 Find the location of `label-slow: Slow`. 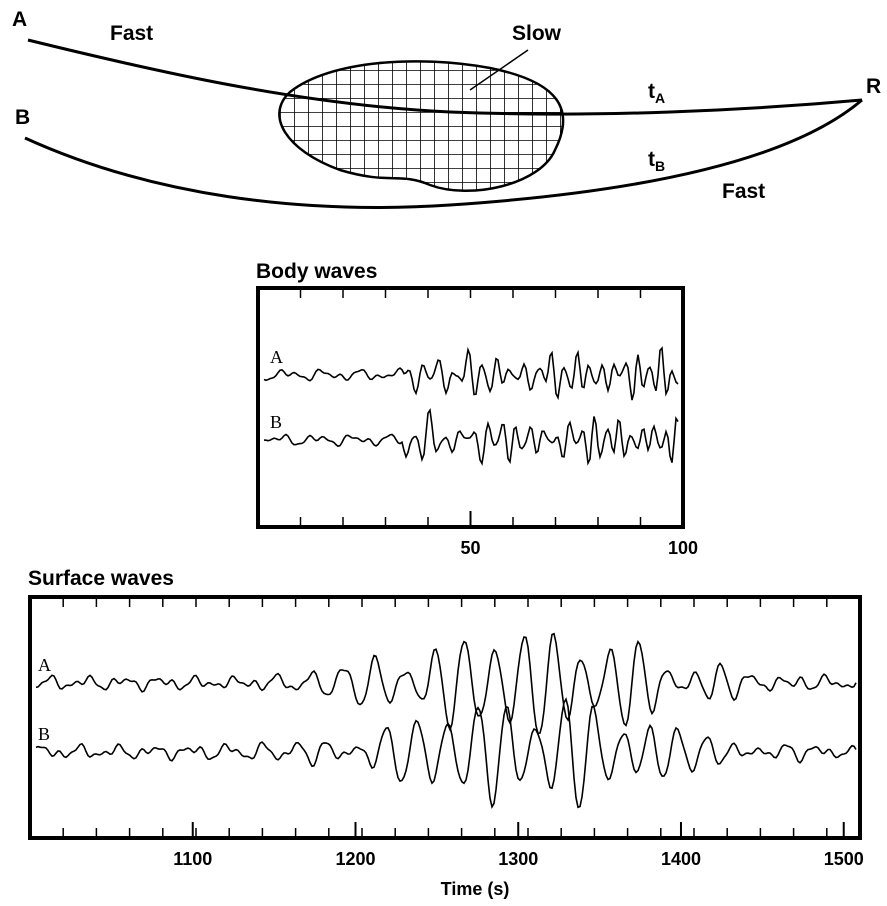

label-slow: Slow is located at coordinates (537, 33).